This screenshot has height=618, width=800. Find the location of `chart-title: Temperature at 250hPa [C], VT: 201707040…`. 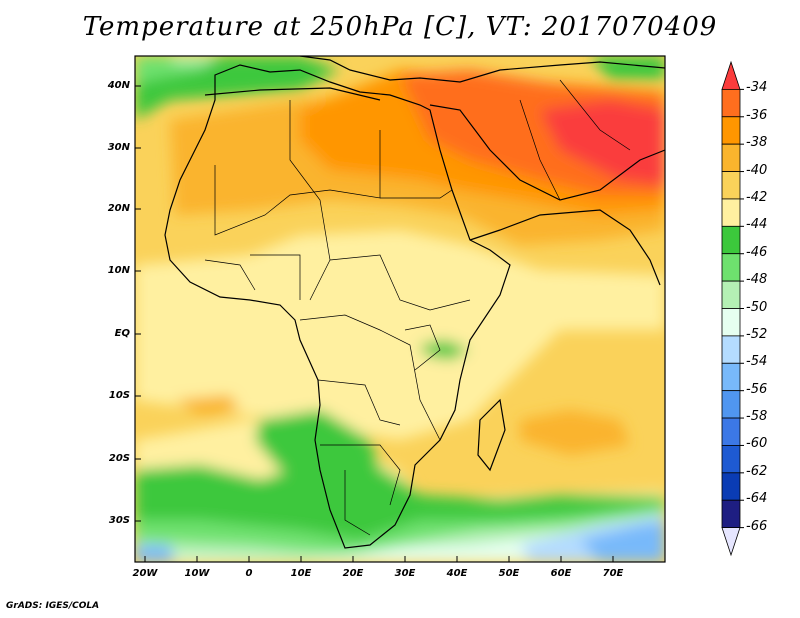

chart-title: Temperature at 250hPa [C], VT: 201707040… is located at coordinates (400, 27).